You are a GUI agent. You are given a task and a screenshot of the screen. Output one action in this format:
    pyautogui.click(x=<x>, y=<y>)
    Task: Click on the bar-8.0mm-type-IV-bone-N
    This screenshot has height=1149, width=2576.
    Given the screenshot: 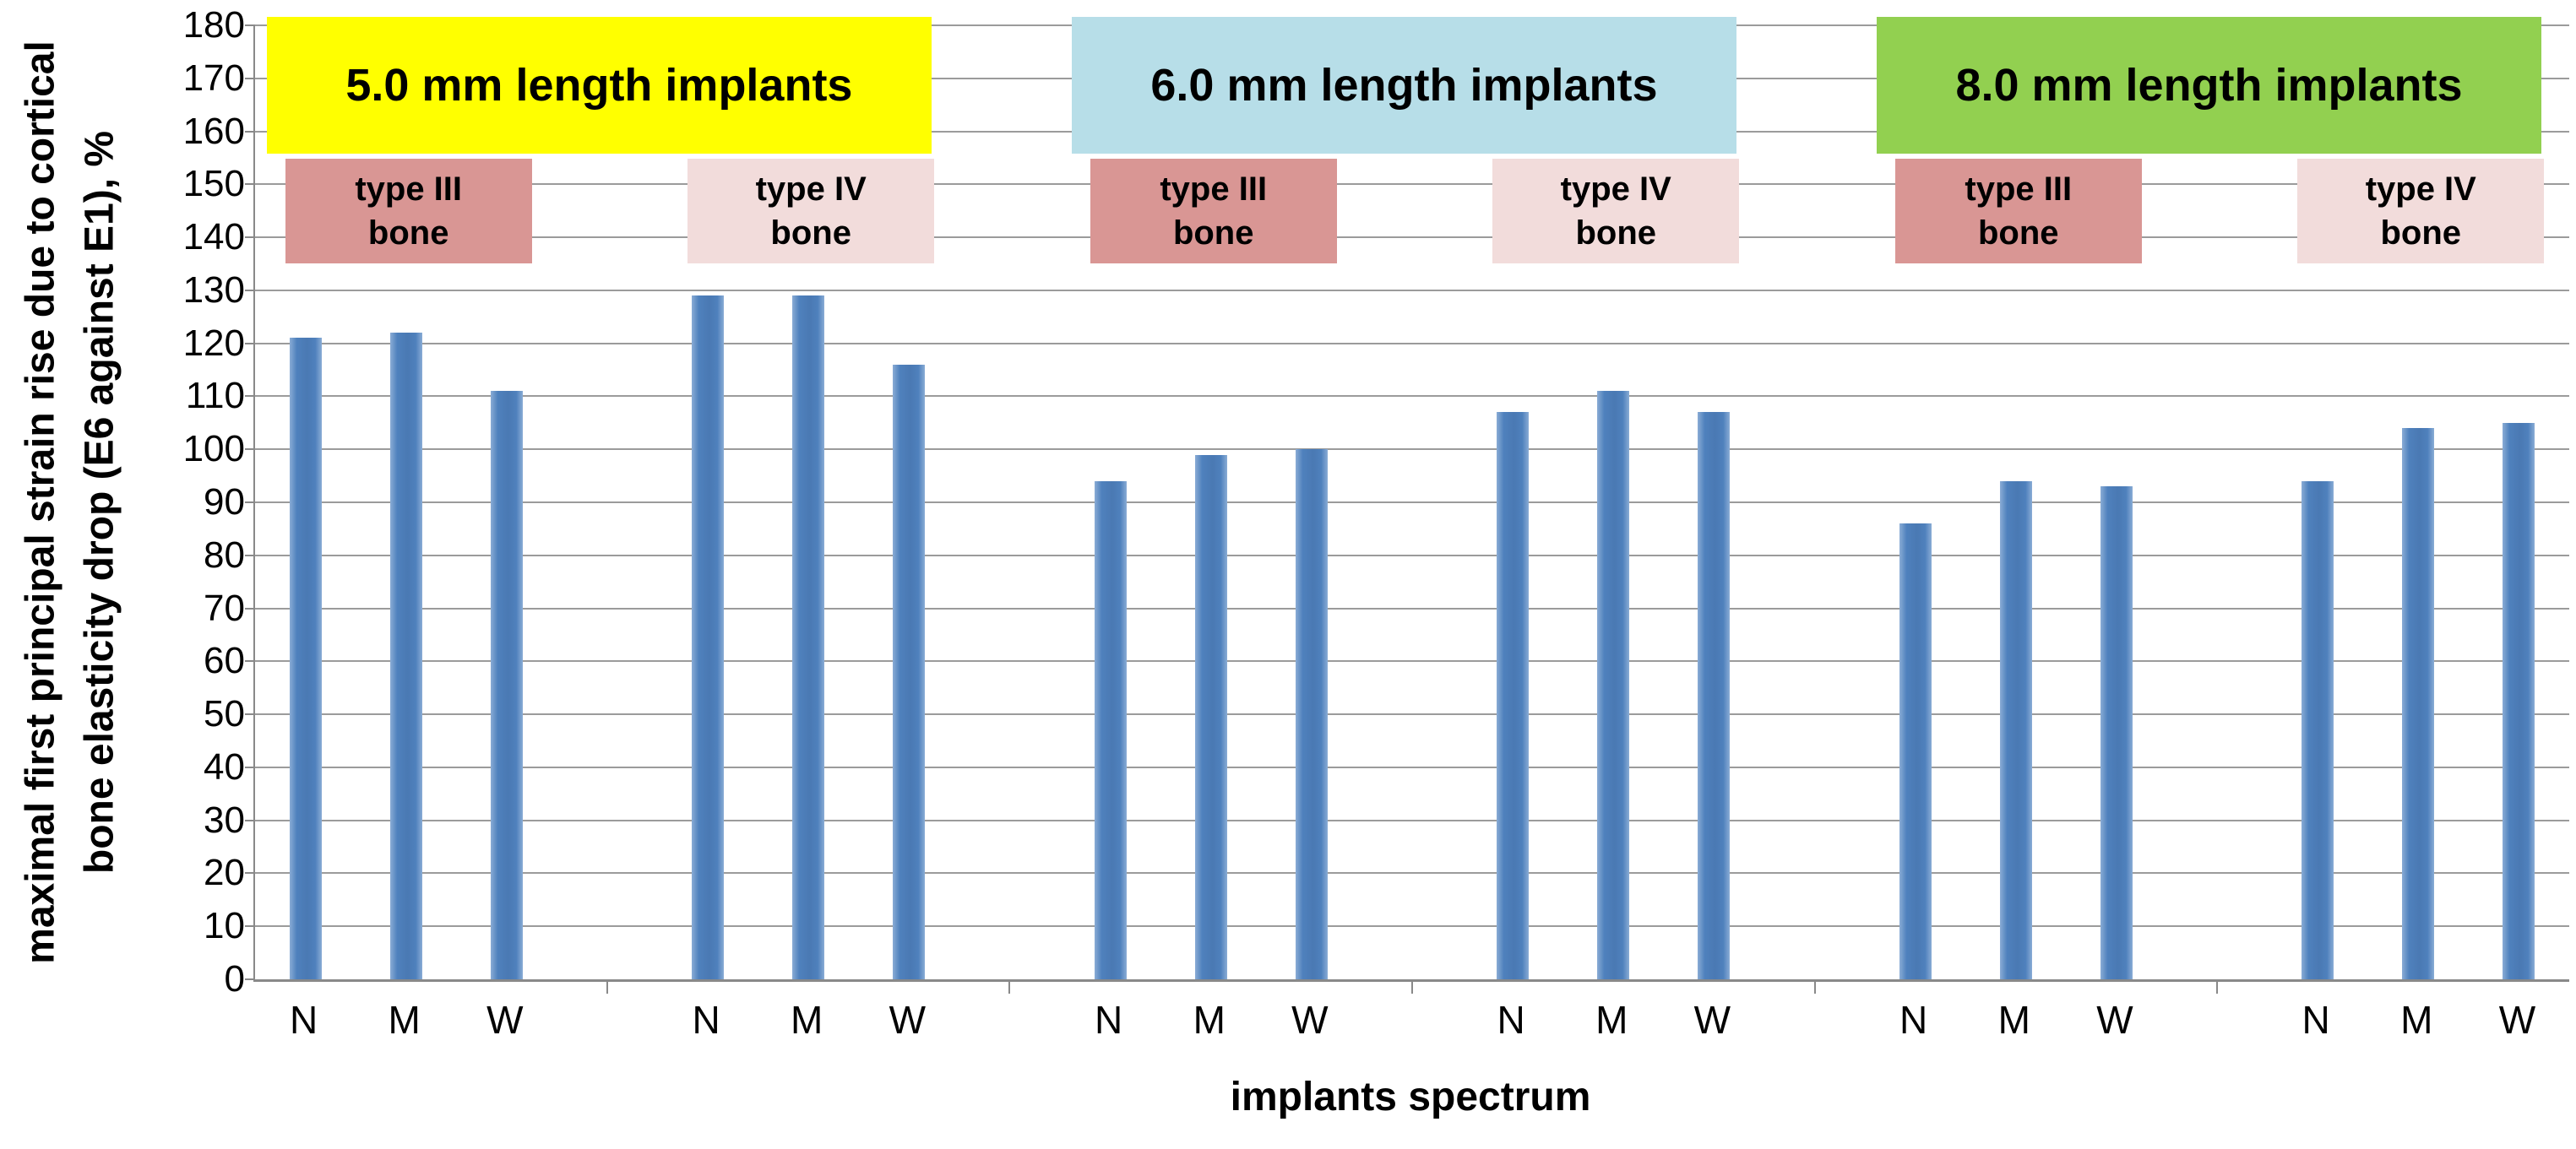 What is the action you would take?
    pyautogui.click(x=2318, y=729)
    